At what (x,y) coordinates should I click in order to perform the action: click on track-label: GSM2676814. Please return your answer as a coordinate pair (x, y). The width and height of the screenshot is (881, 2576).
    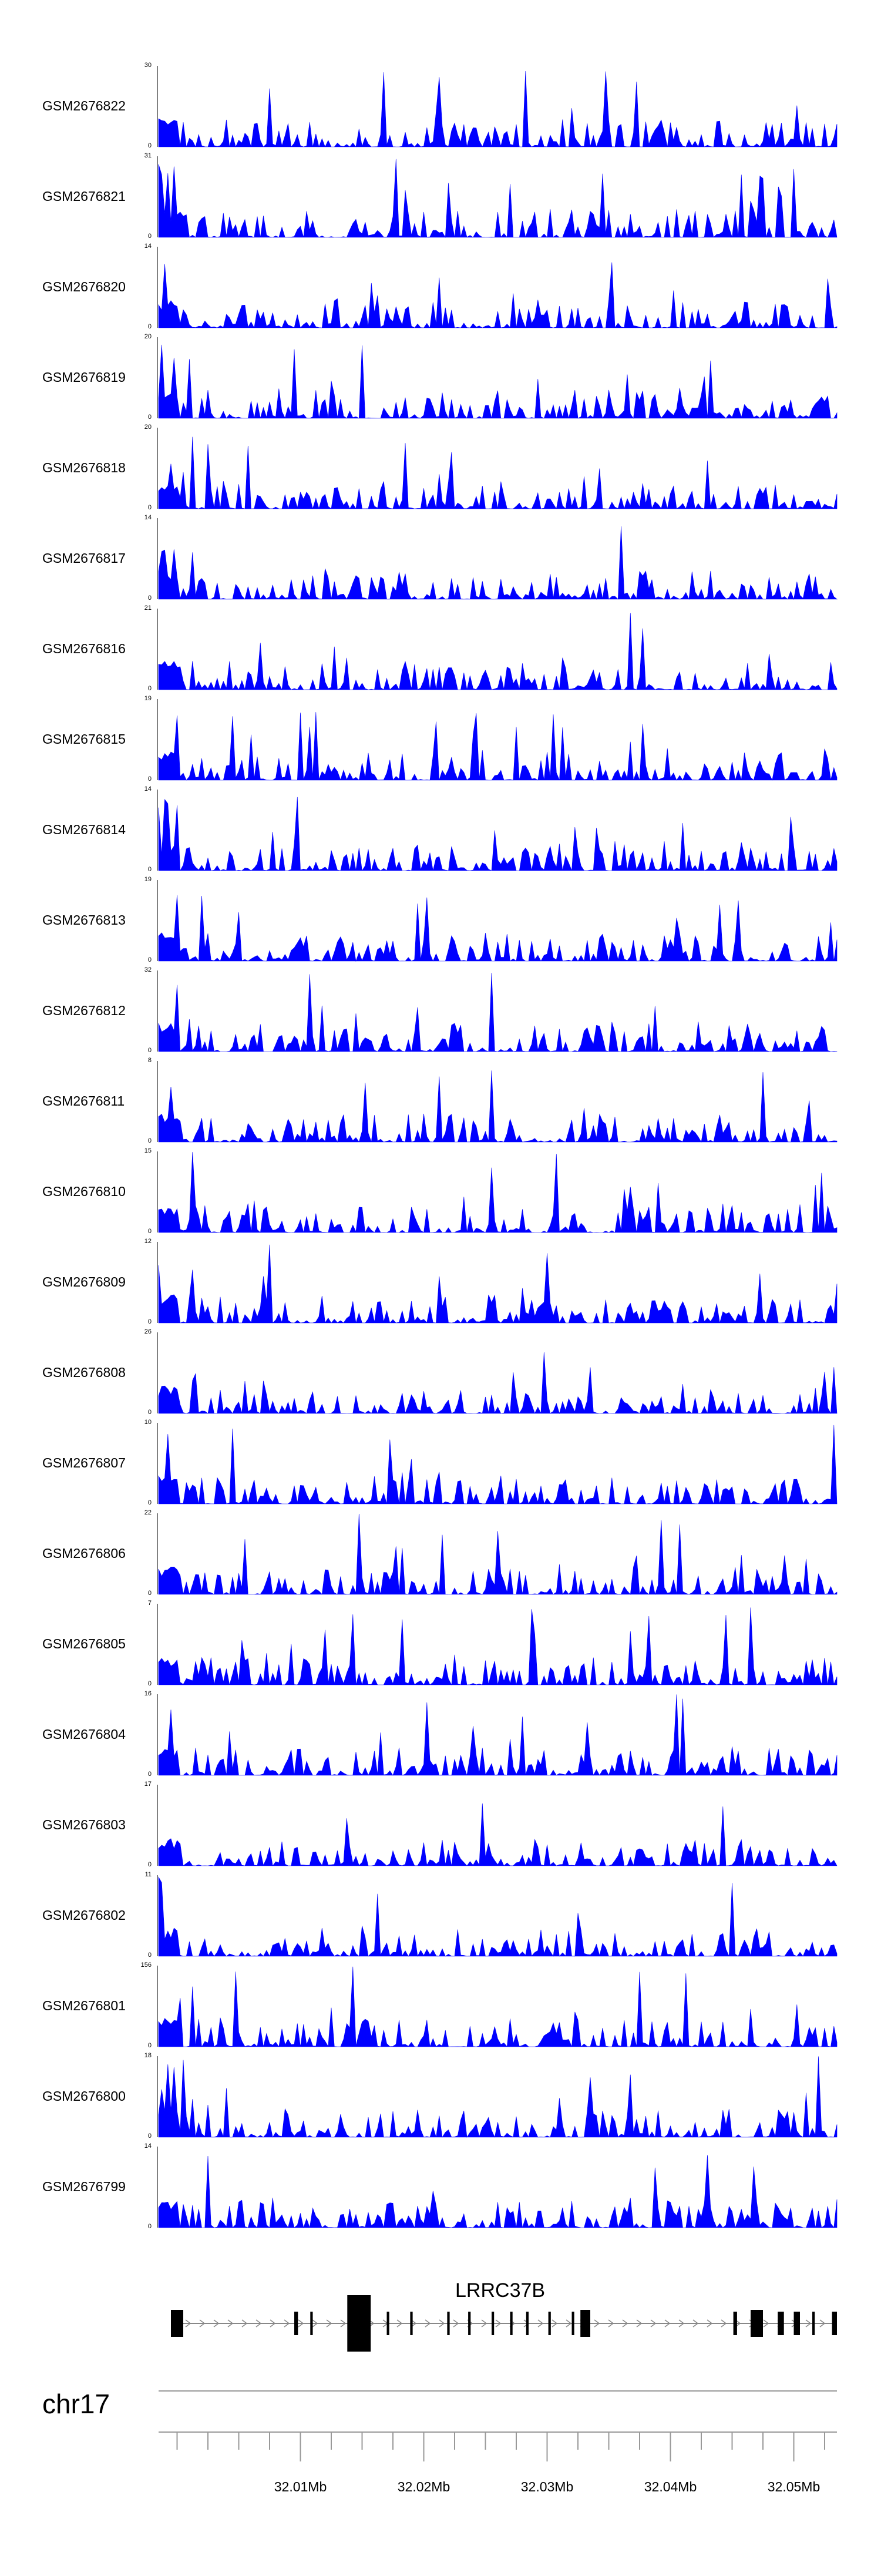
    Looking at the image, I should click on (84, 829).